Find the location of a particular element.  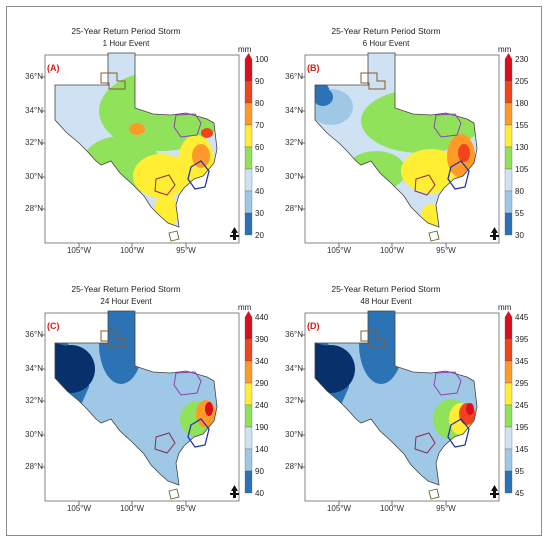

colorbar-label: 245 is located at coordinates (522, 405).